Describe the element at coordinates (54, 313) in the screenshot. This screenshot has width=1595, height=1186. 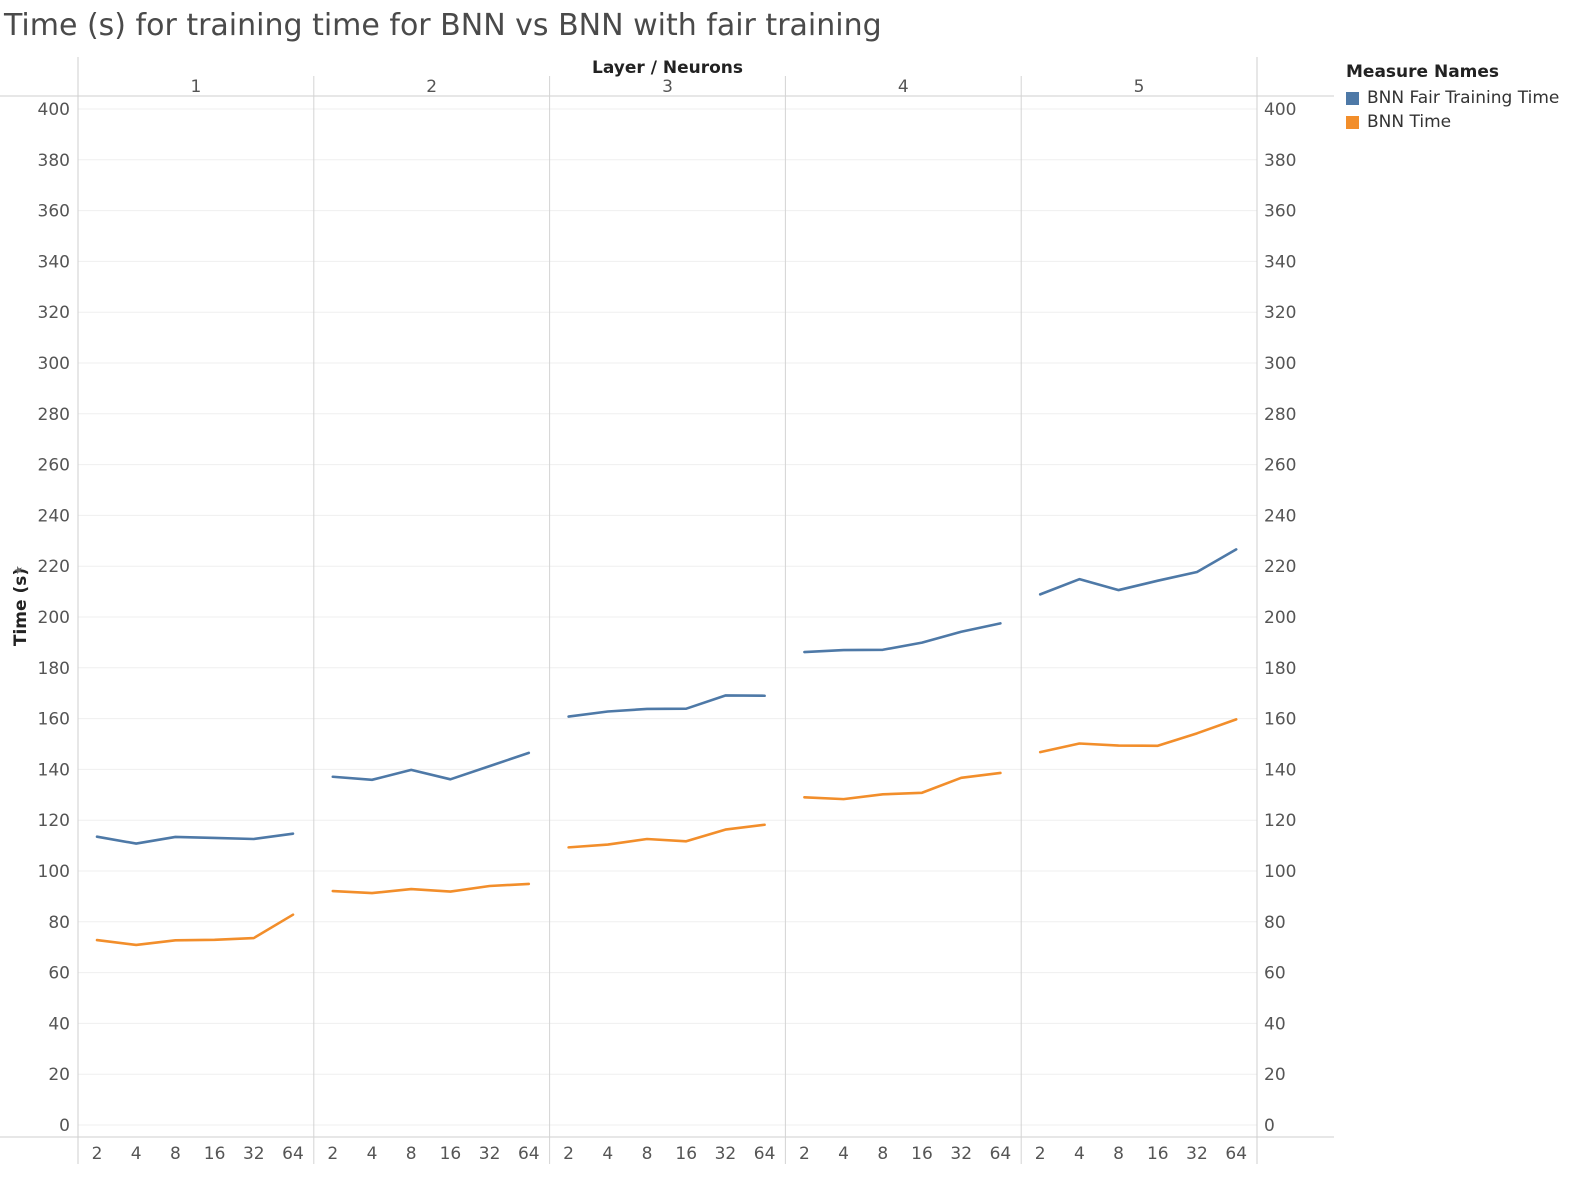
I see `y-tick-label-left: 320` at that location.